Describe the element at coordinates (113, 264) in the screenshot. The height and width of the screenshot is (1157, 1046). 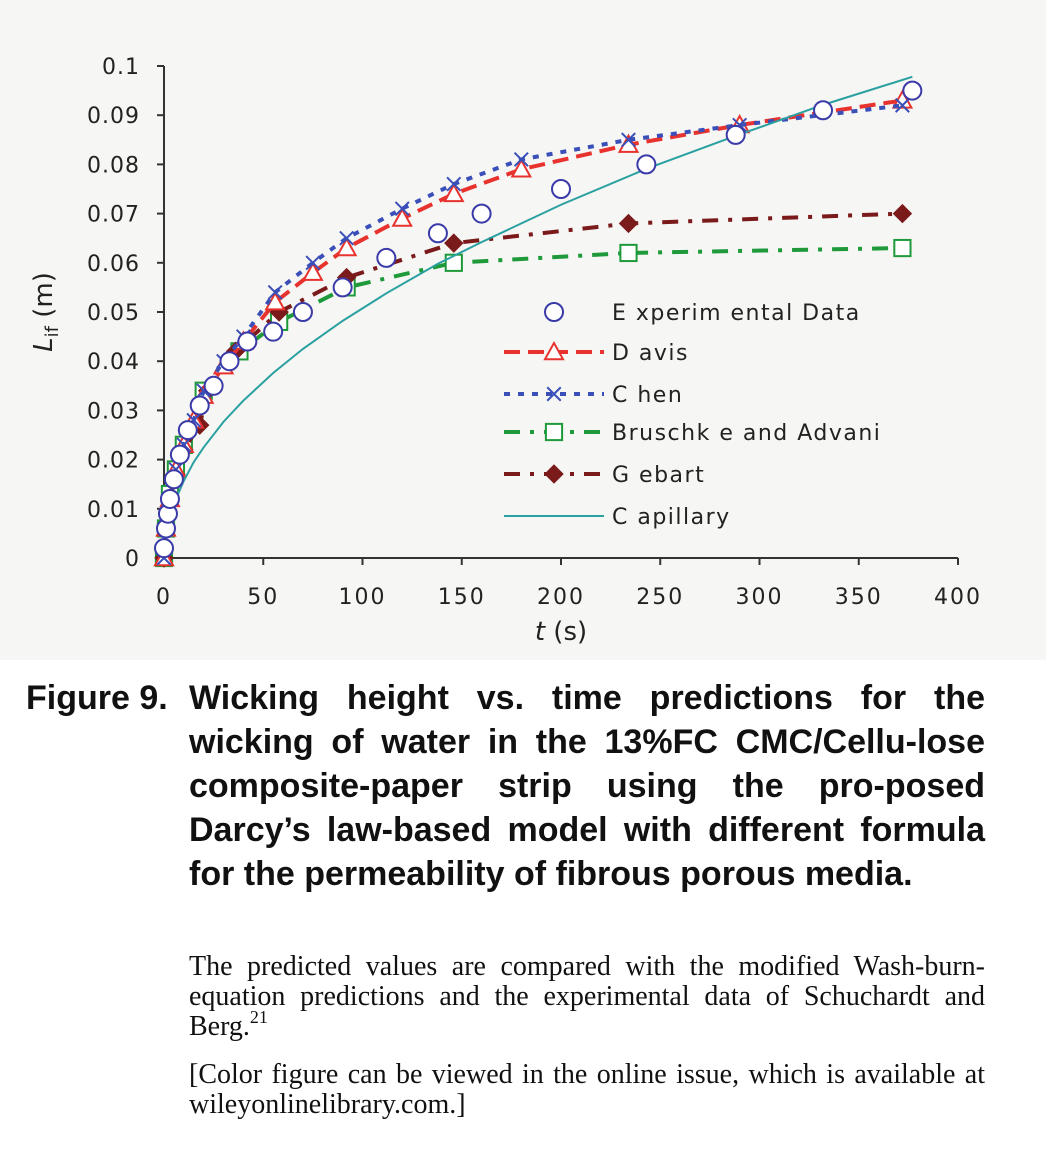
I see `y-tick-label: 0.06` at that location.